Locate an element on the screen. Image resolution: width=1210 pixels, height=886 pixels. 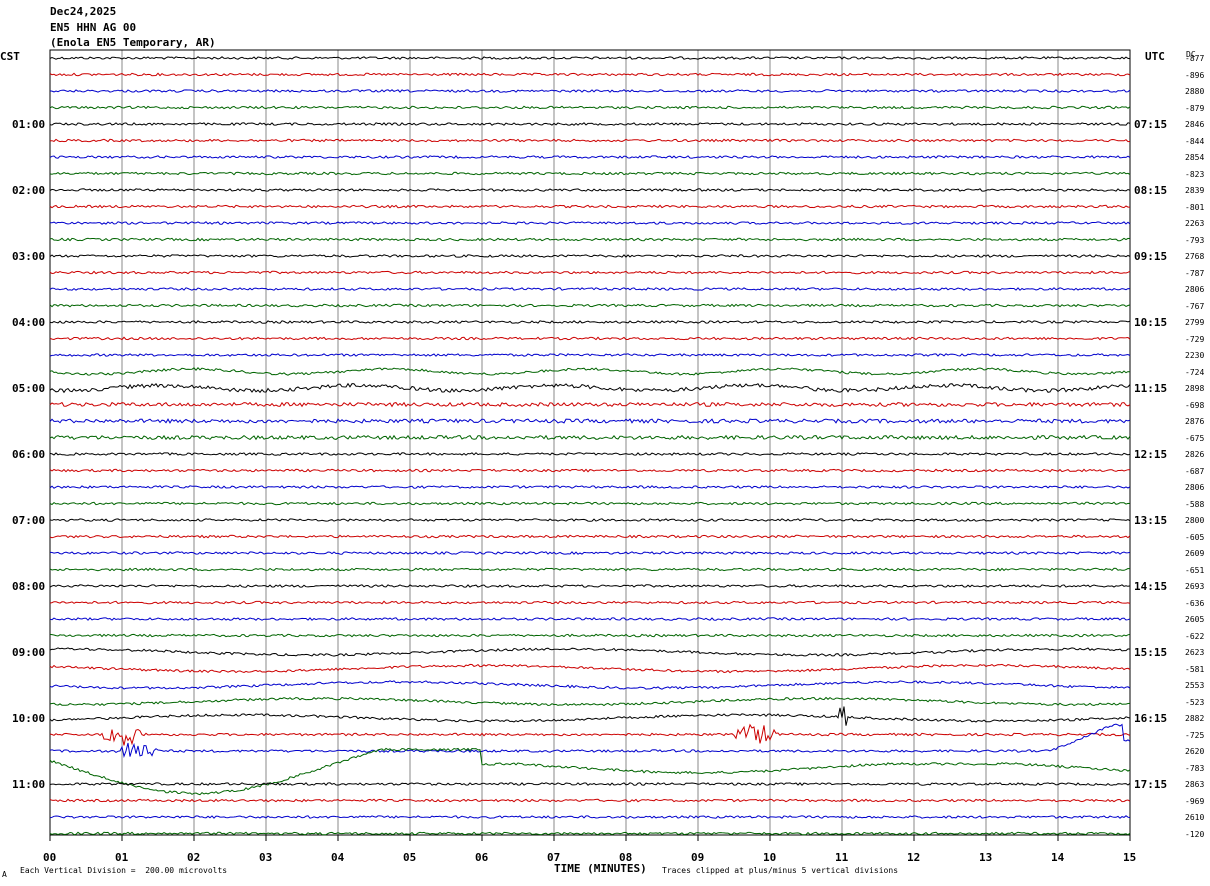
x-tick-label: 10 is located at coordinates (770, 857).